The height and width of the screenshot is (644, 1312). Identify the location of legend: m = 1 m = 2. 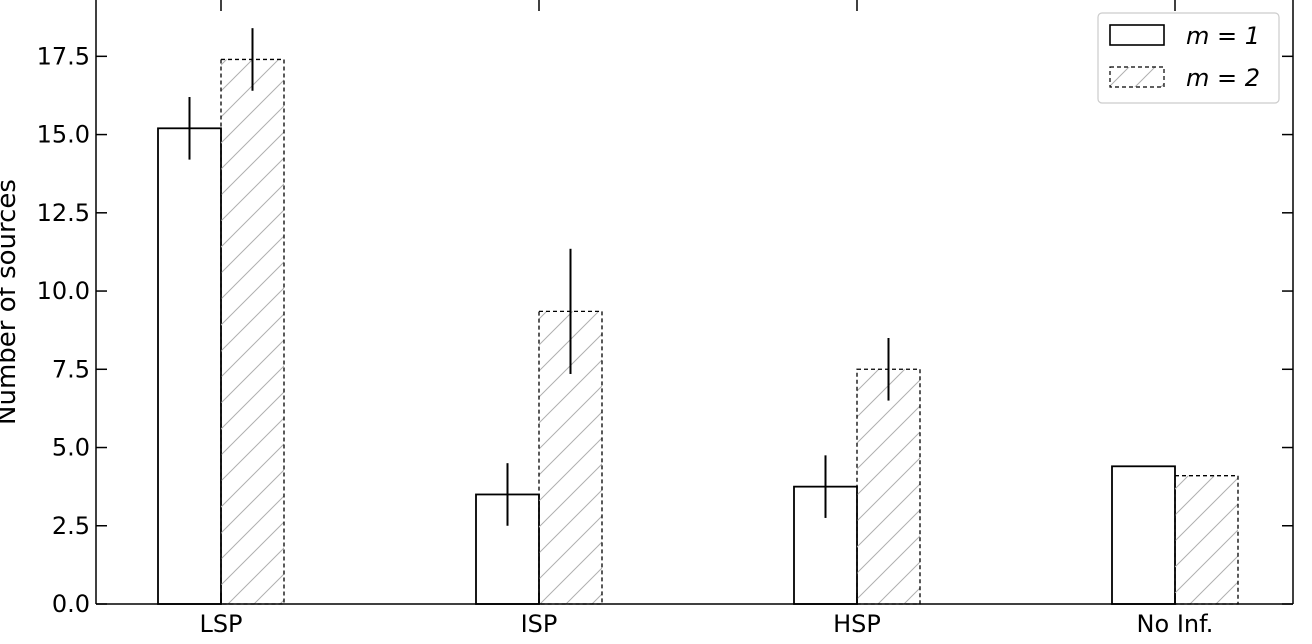
(1188, 58).